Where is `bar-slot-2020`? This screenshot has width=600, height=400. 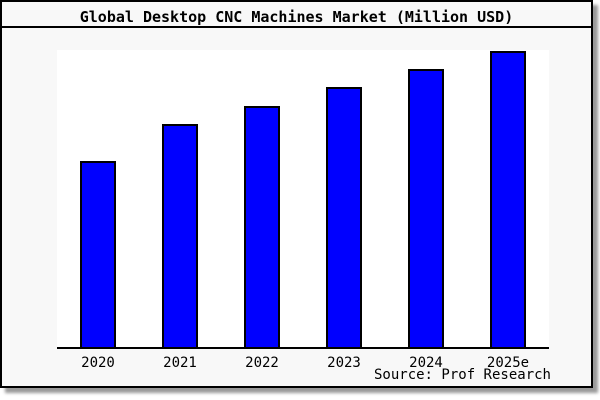 bar-slot-2020 is located at coordinates (98, 254).